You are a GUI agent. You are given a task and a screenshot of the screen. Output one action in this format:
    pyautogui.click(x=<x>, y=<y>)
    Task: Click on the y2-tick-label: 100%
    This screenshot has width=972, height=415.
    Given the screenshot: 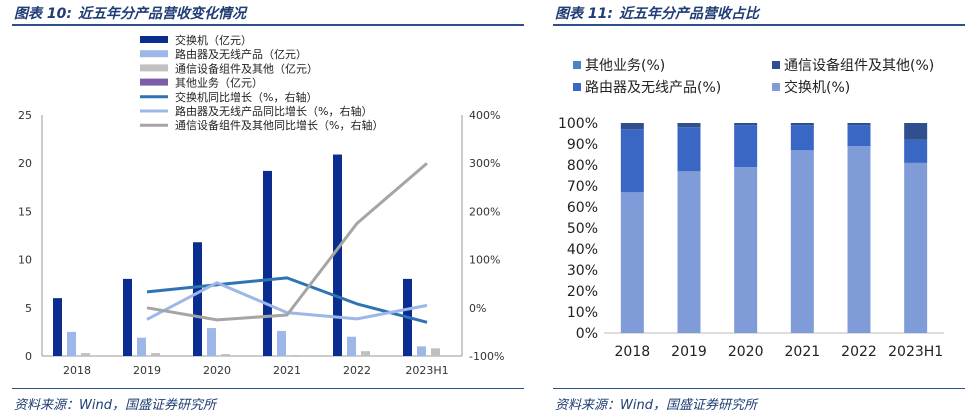 What is the action you would take?
    pyautogui.click(x=484, y=260)
    